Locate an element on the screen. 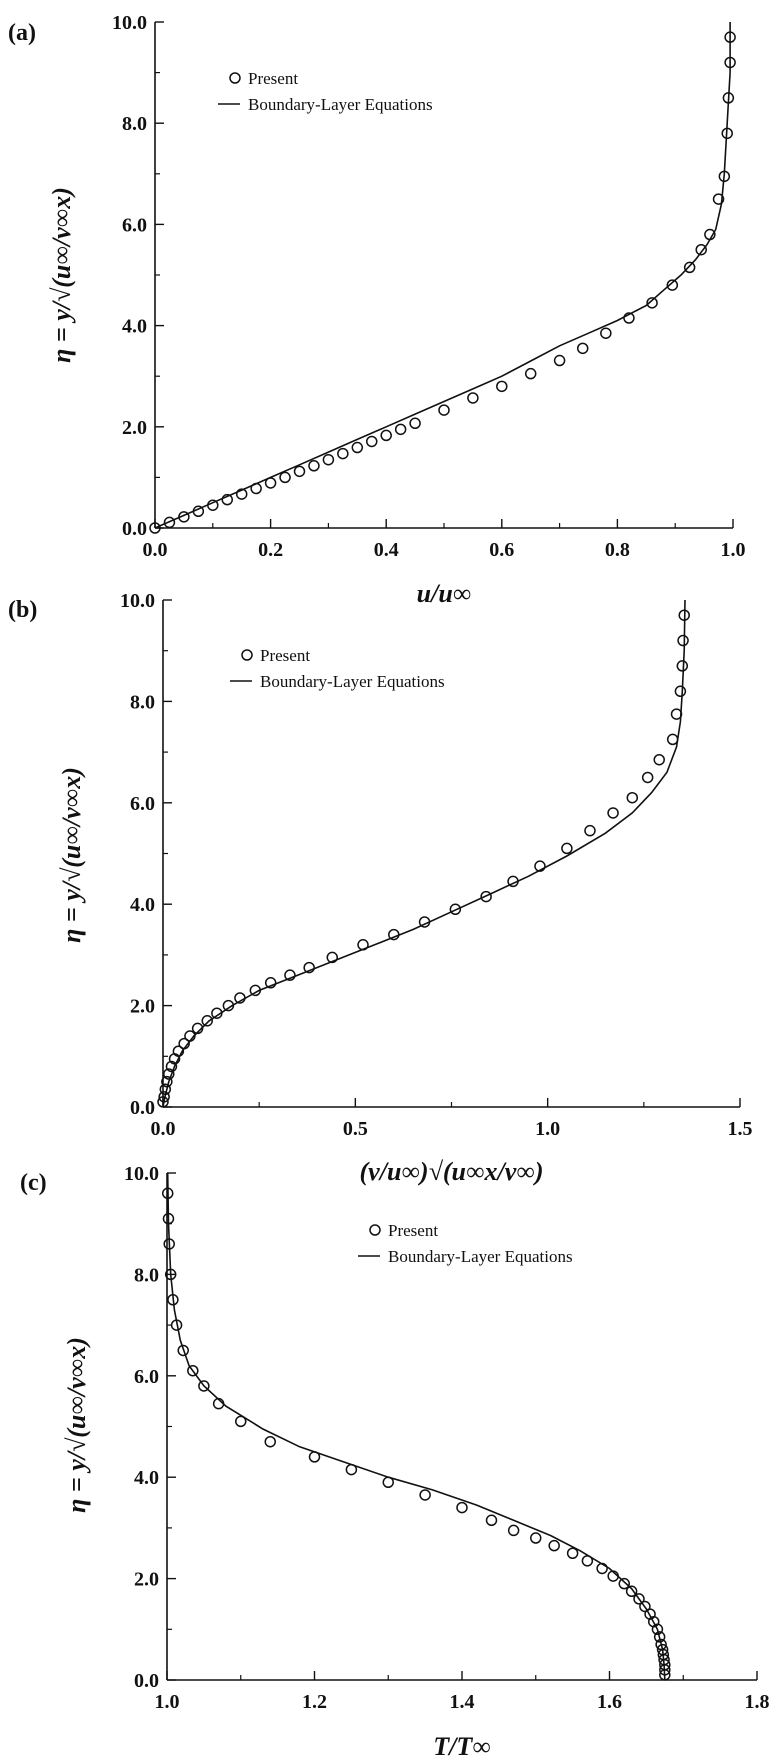 The width and height of the screenshot is (777, 1764). chart-2-y-tick-label: 2.0 is located at coordinates (146, 1580).